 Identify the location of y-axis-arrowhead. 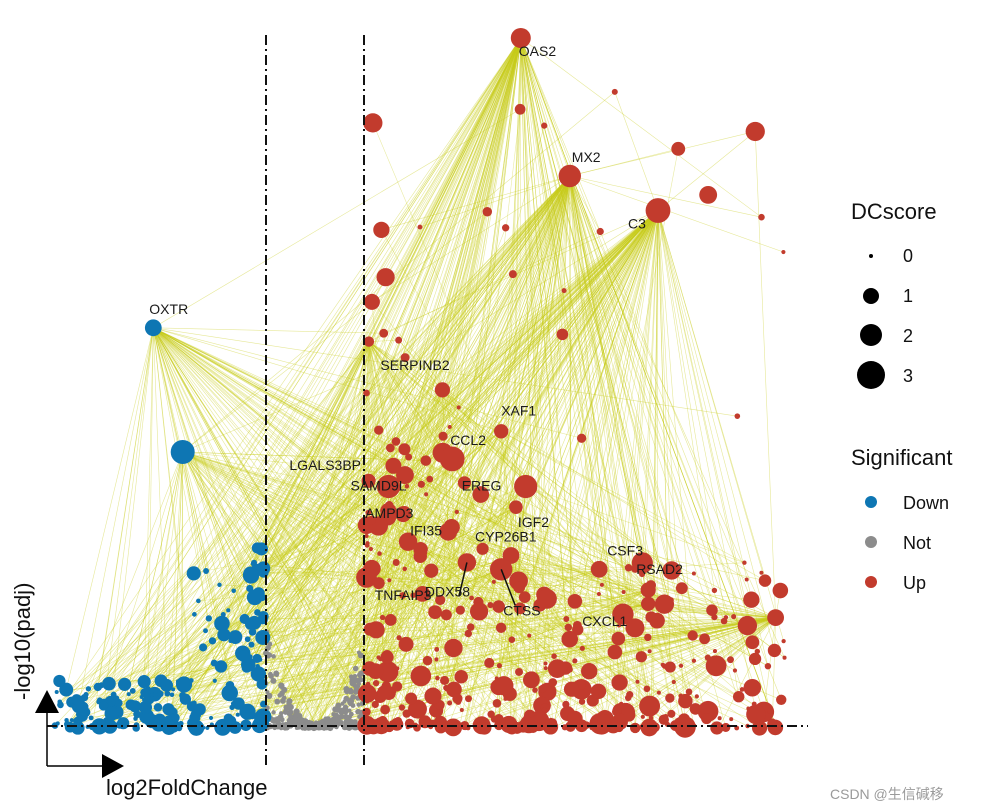
(47, 701).